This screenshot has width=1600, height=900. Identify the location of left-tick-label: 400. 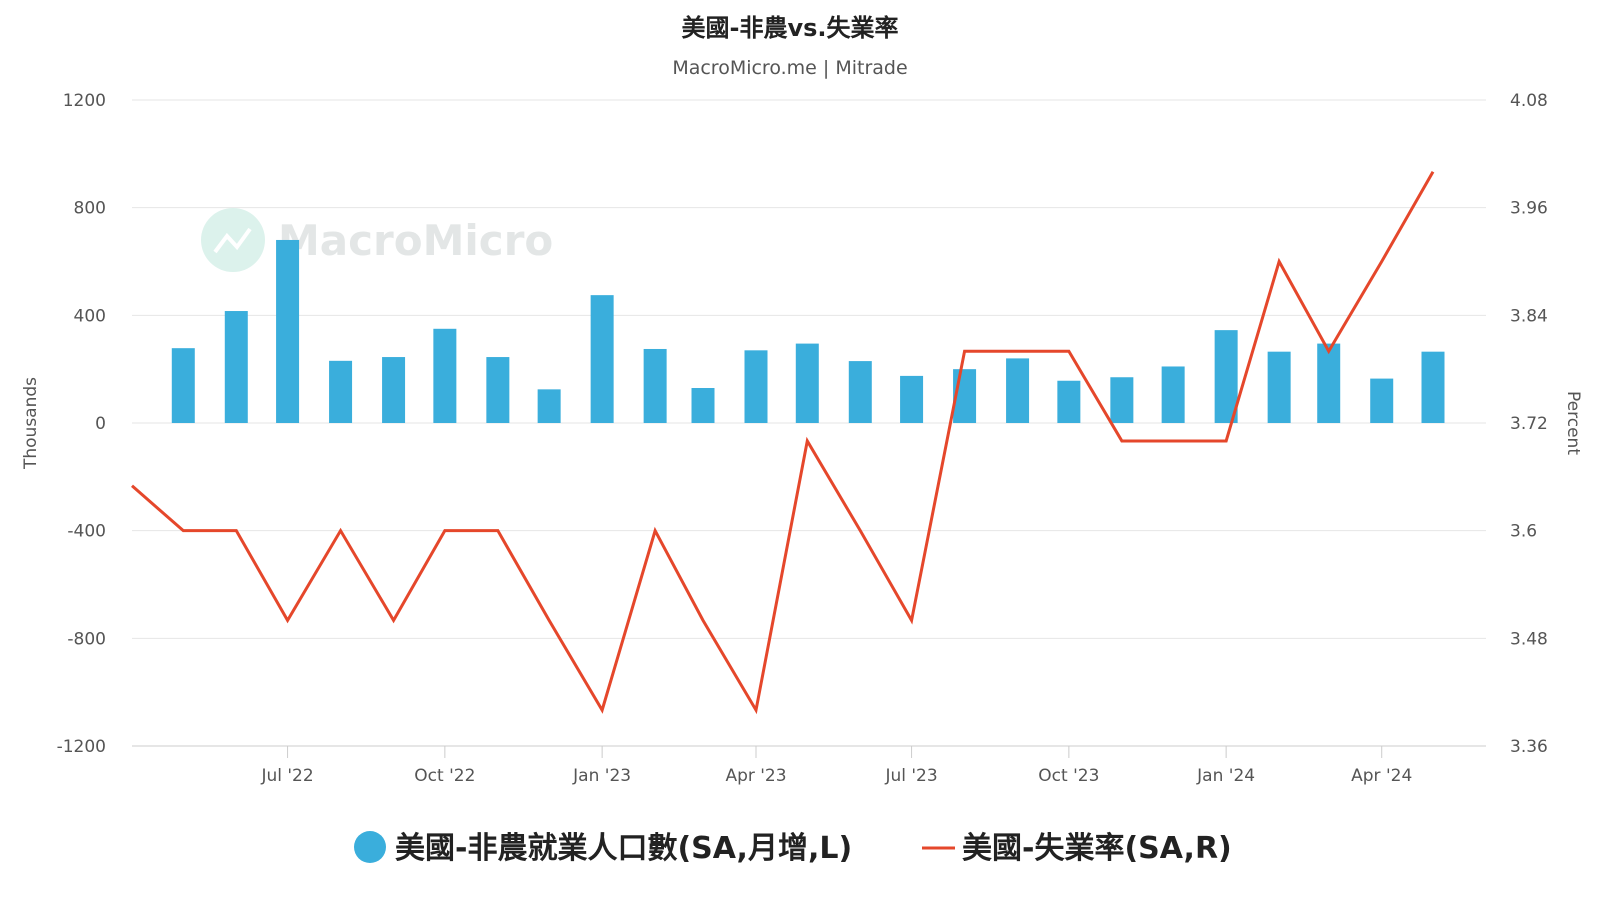
(90, 316).